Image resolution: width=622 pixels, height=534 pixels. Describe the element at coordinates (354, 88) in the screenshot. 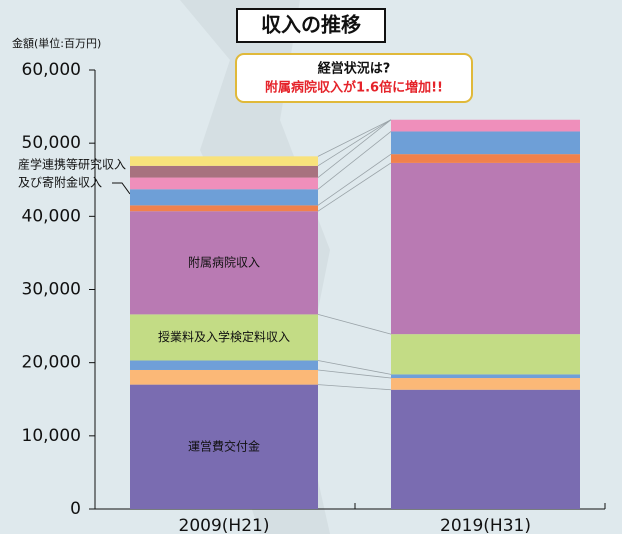

I see `callout-highlight: 附属病院収入が1.6倍に増加!!` at that location.